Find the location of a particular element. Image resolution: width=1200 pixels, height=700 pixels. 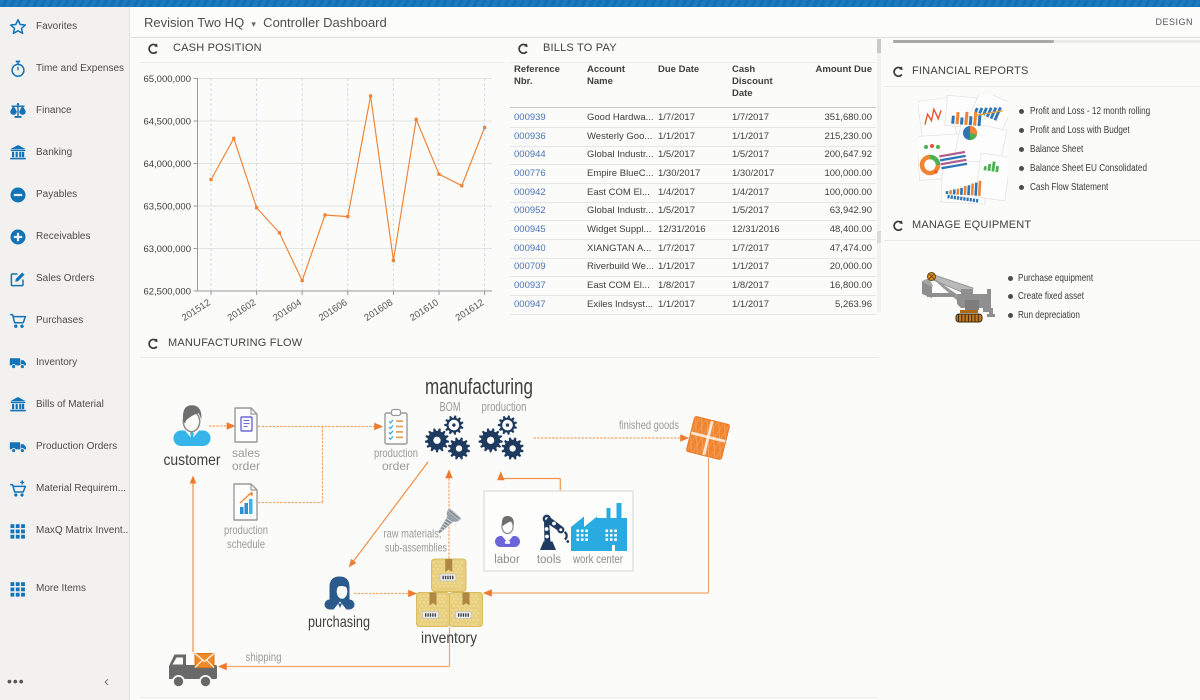

svg-text: purchasing is located at coordinates (339, 622).